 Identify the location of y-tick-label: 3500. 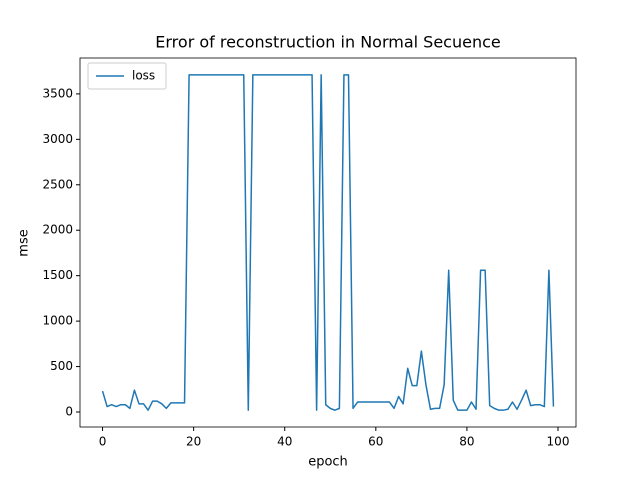
(57, 93).